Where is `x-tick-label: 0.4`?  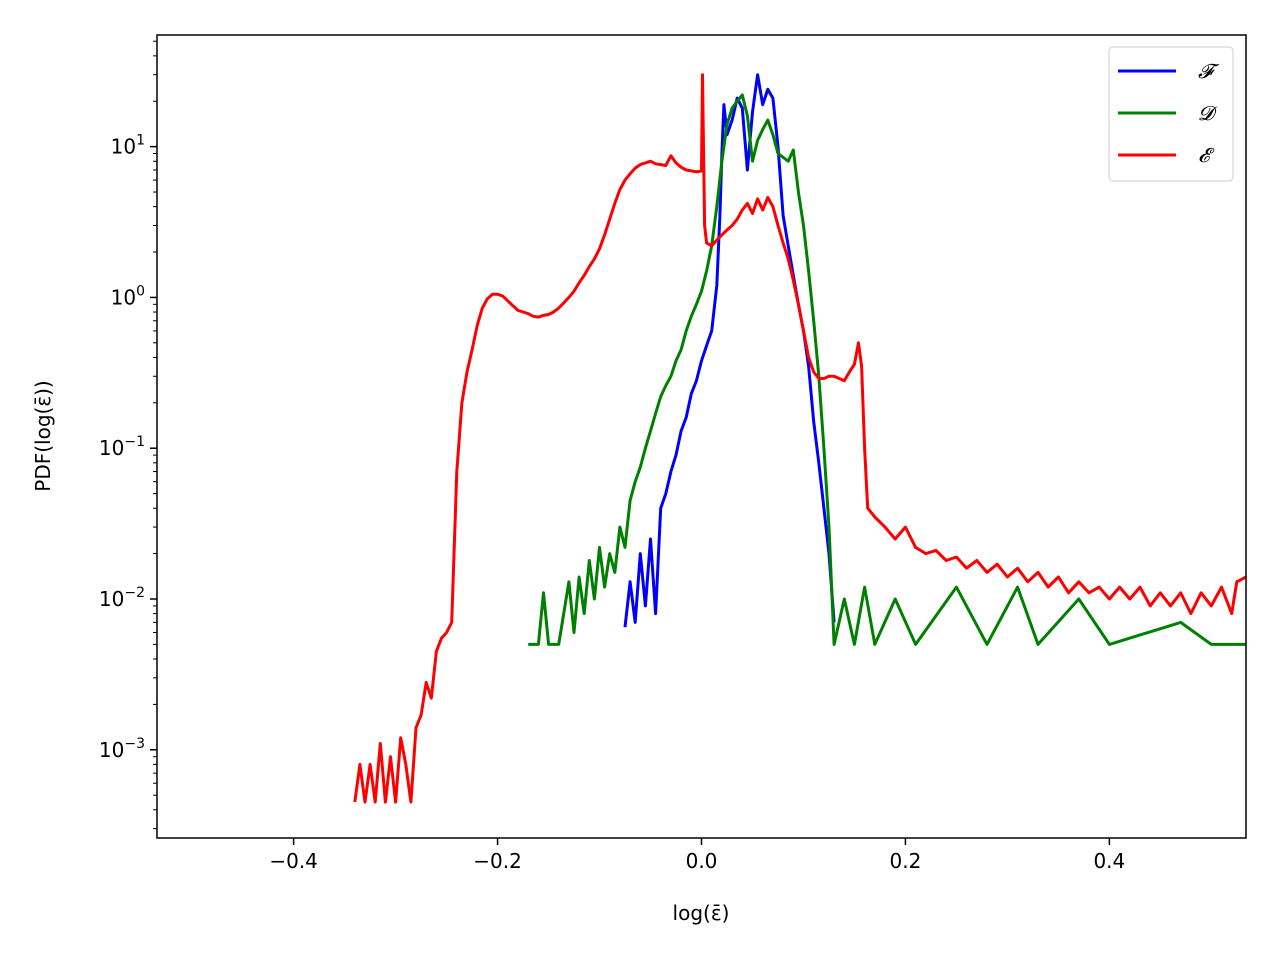
x-tick-label: 0.4 is located at coordinates (1109, 861).